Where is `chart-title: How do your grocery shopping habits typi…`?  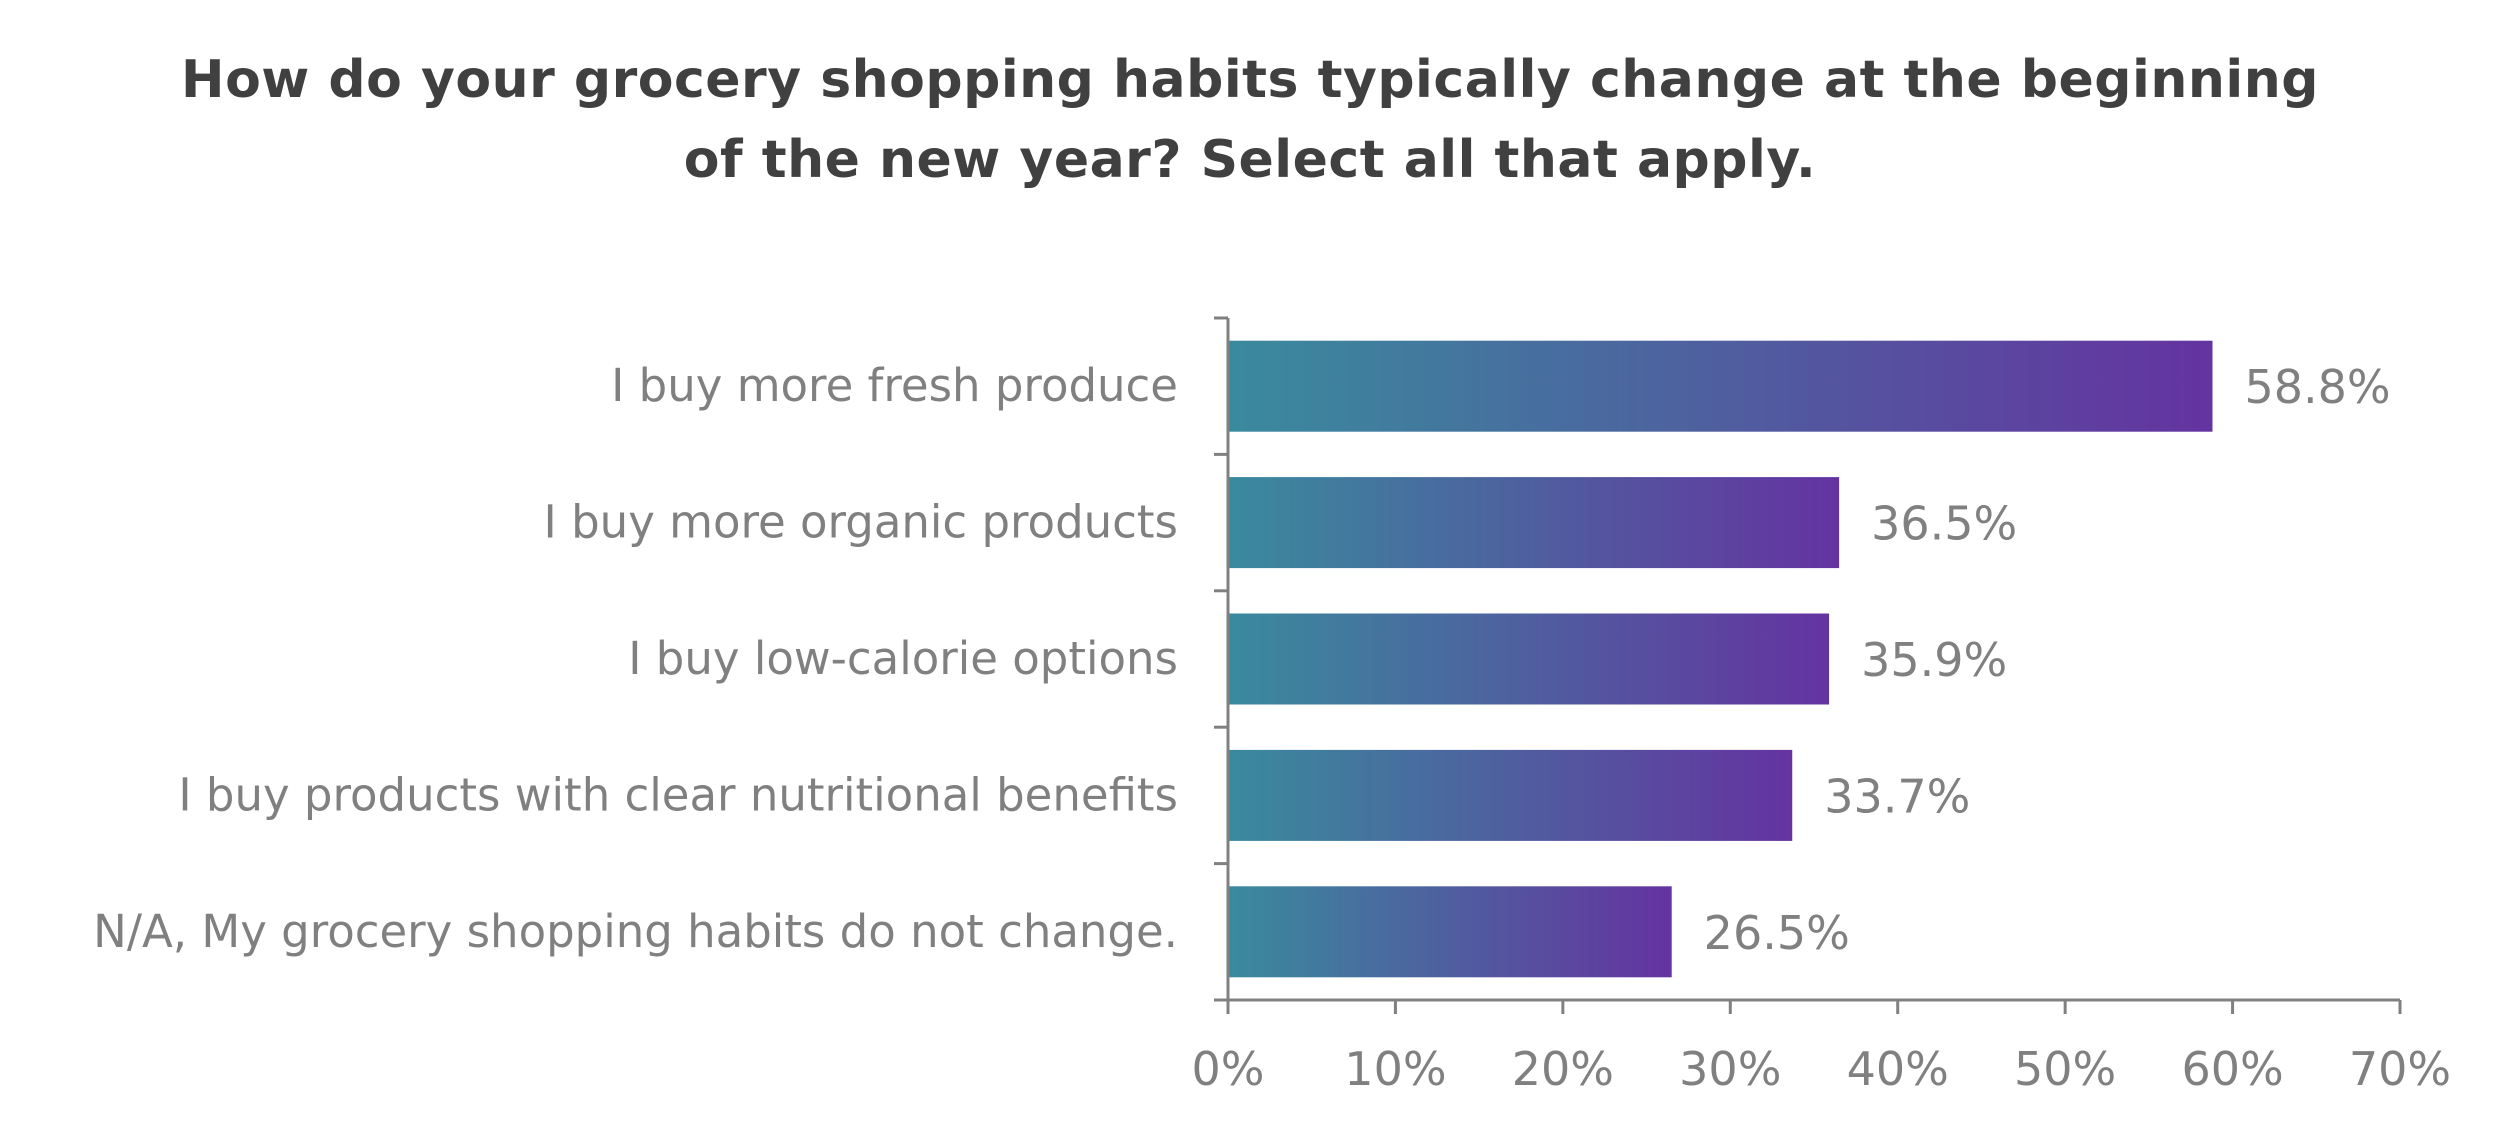
chart-title: How do your grocery shopping habits typi… is located at coordinates (1250, 120).